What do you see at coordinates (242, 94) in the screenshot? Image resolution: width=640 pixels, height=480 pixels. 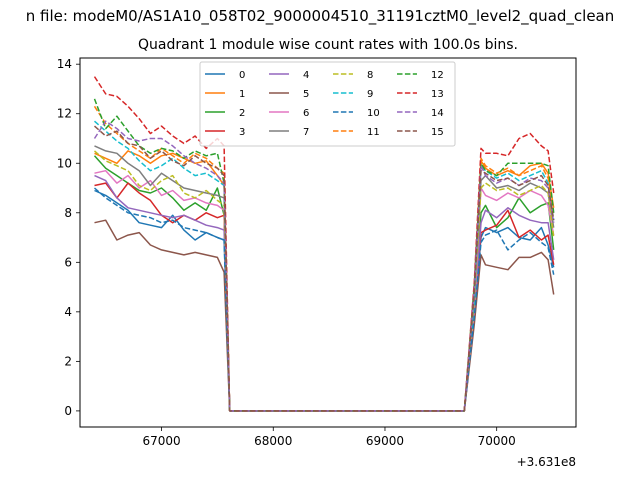 I see `legend-label-1: 1` at bounding box center [242, 94].